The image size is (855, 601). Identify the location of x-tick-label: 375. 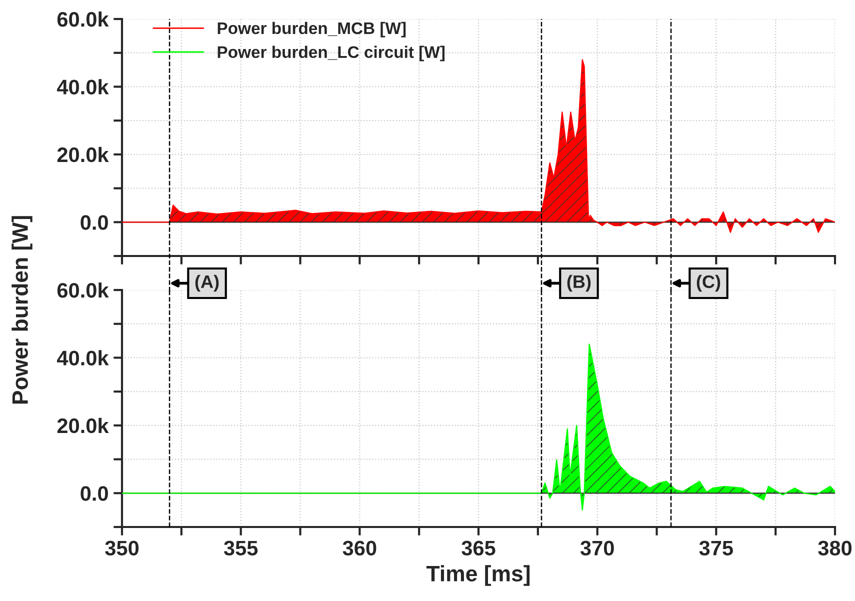
(716, 548).